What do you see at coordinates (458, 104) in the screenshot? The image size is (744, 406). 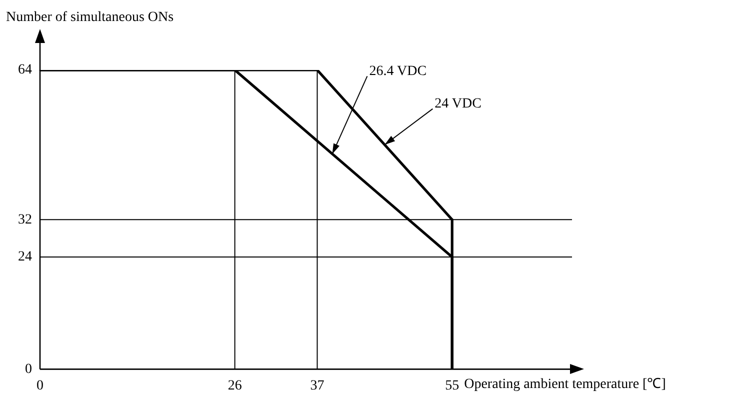 I see `annotation: 24 VDC` at bounding box center [458, 104].